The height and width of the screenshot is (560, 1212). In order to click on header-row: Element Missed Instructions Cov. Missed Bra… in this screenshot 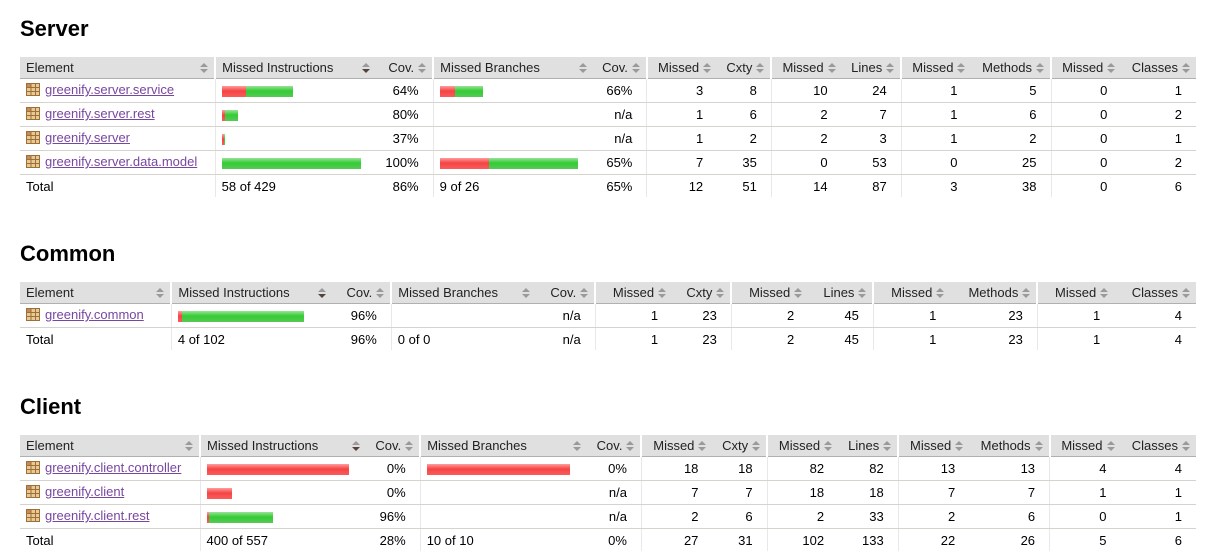, I will do `click(608, 68)`.